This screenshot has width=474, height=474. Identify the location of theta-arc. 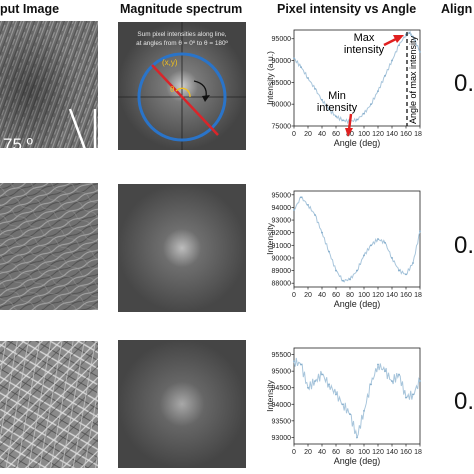
(183, 92).